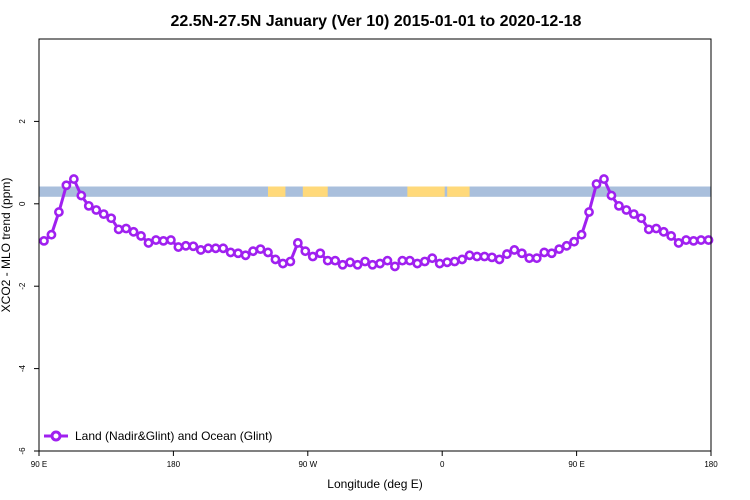  I want to click on ocean-band, so click(375, 191).